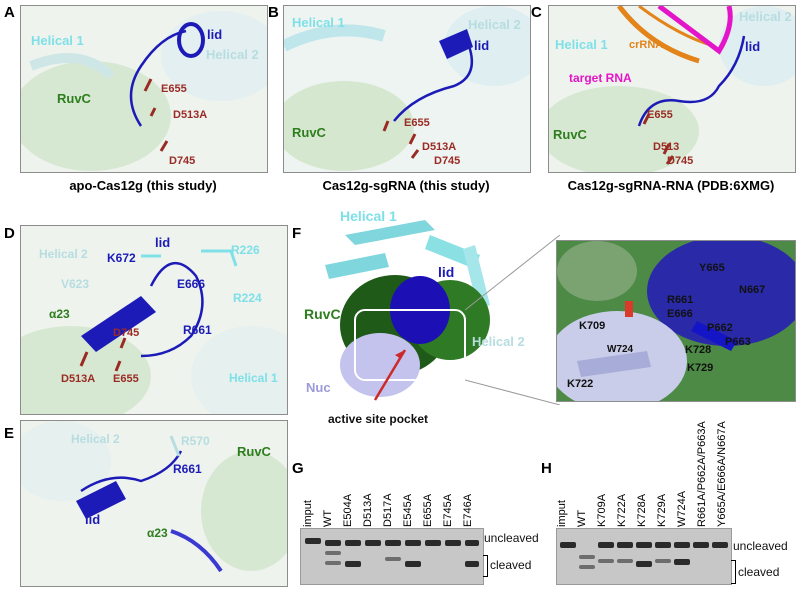  I want to click on y665-label: Y665, so click(712, 268).